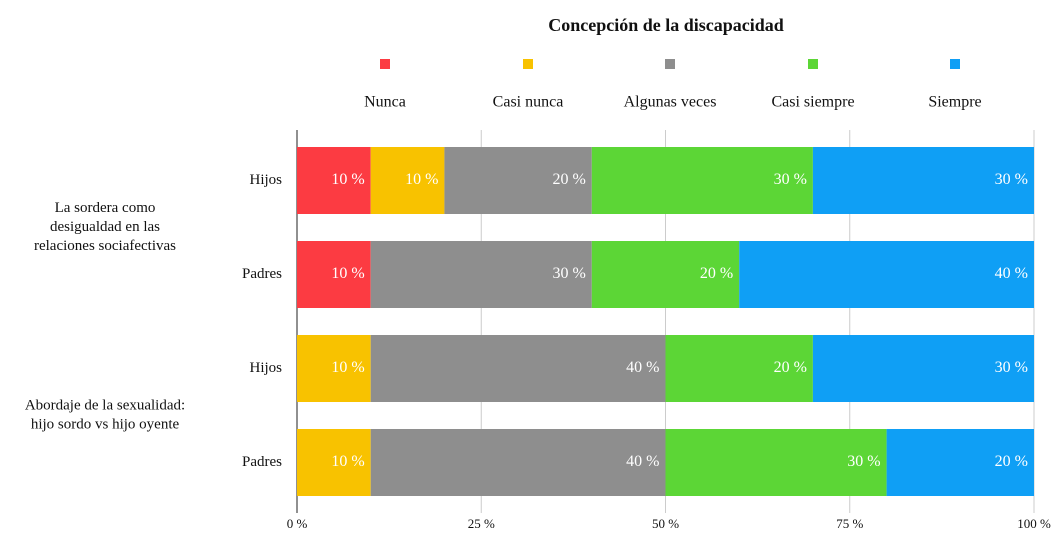  I want to click on group-label: La sordera como, so click(105, 208).